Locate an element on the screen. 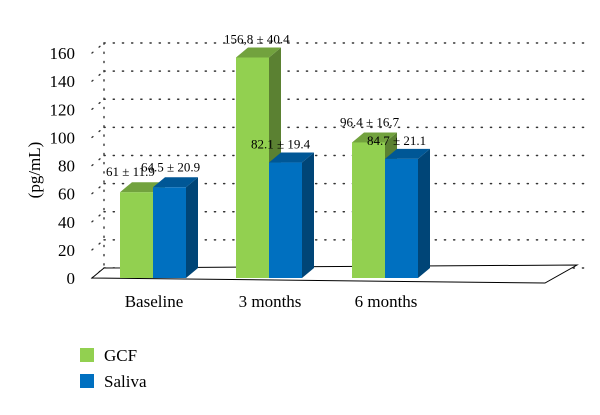  floor-plane is located at coordinates (334, 274).